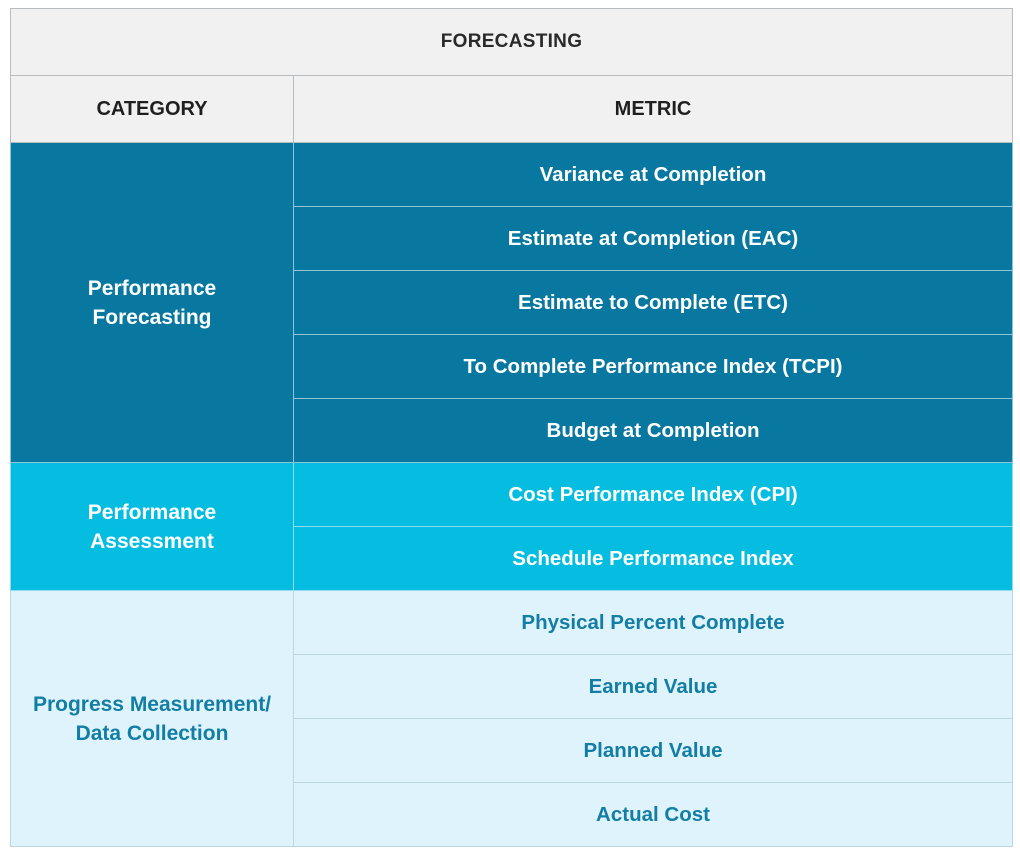 The height and width of the screenshot is (862, 1020). What do you see at coordinates (653, 238) in the screenshot?
I see `metric-cell: Estimate at Completion (EAC)` at bounding box center [653, 238].